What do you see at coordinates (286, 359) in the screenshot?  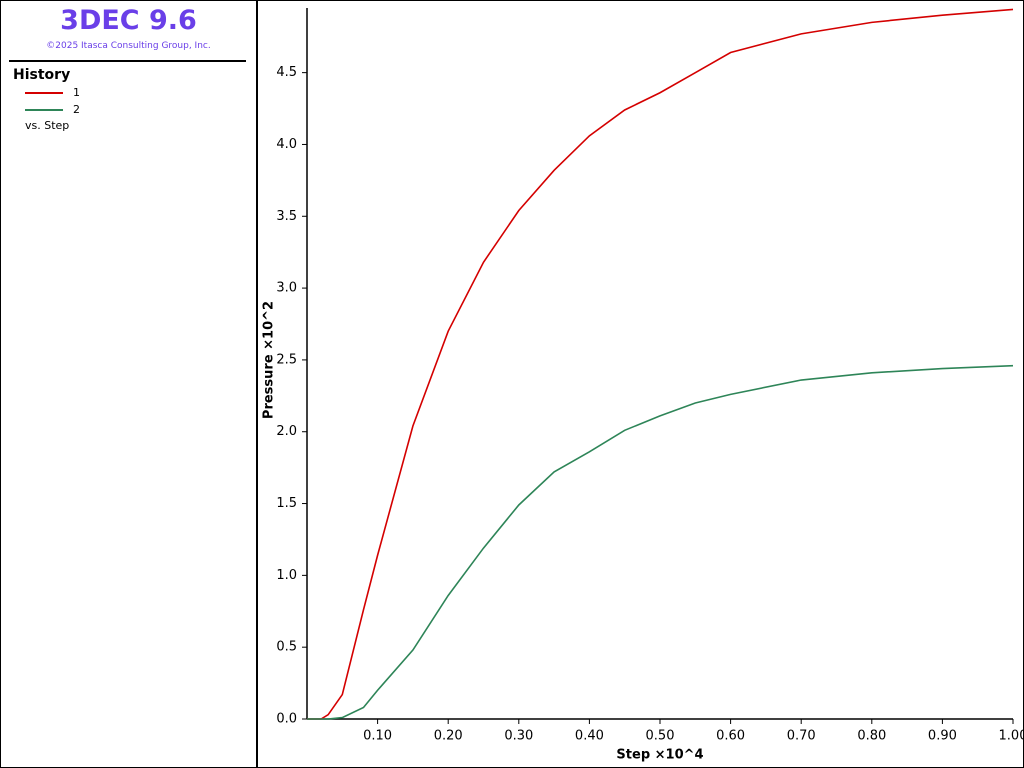 I see `y-tick-label: 2.5` at bounding box center [286, 359].